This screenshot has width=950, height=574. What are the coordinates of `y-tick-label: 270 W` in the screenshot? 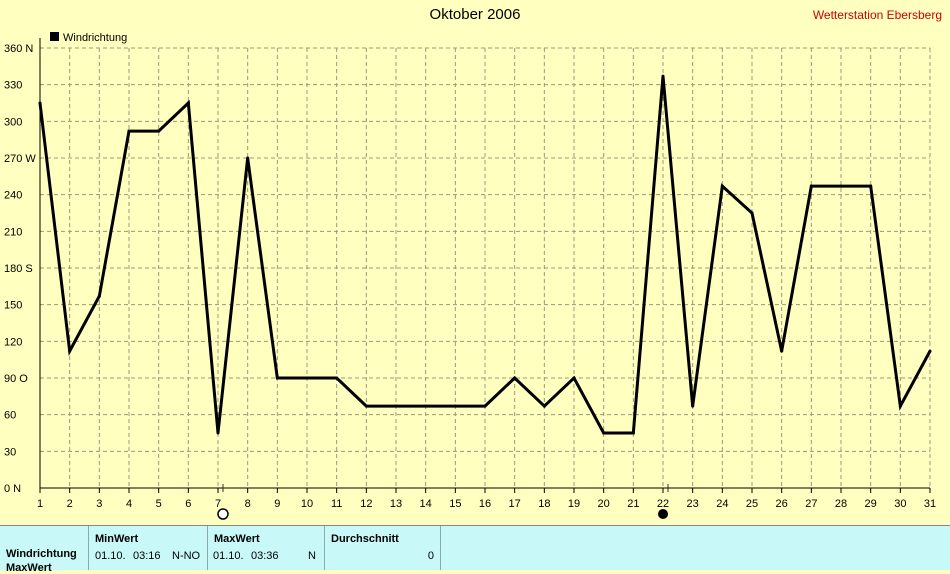 It's located at (20, 159).